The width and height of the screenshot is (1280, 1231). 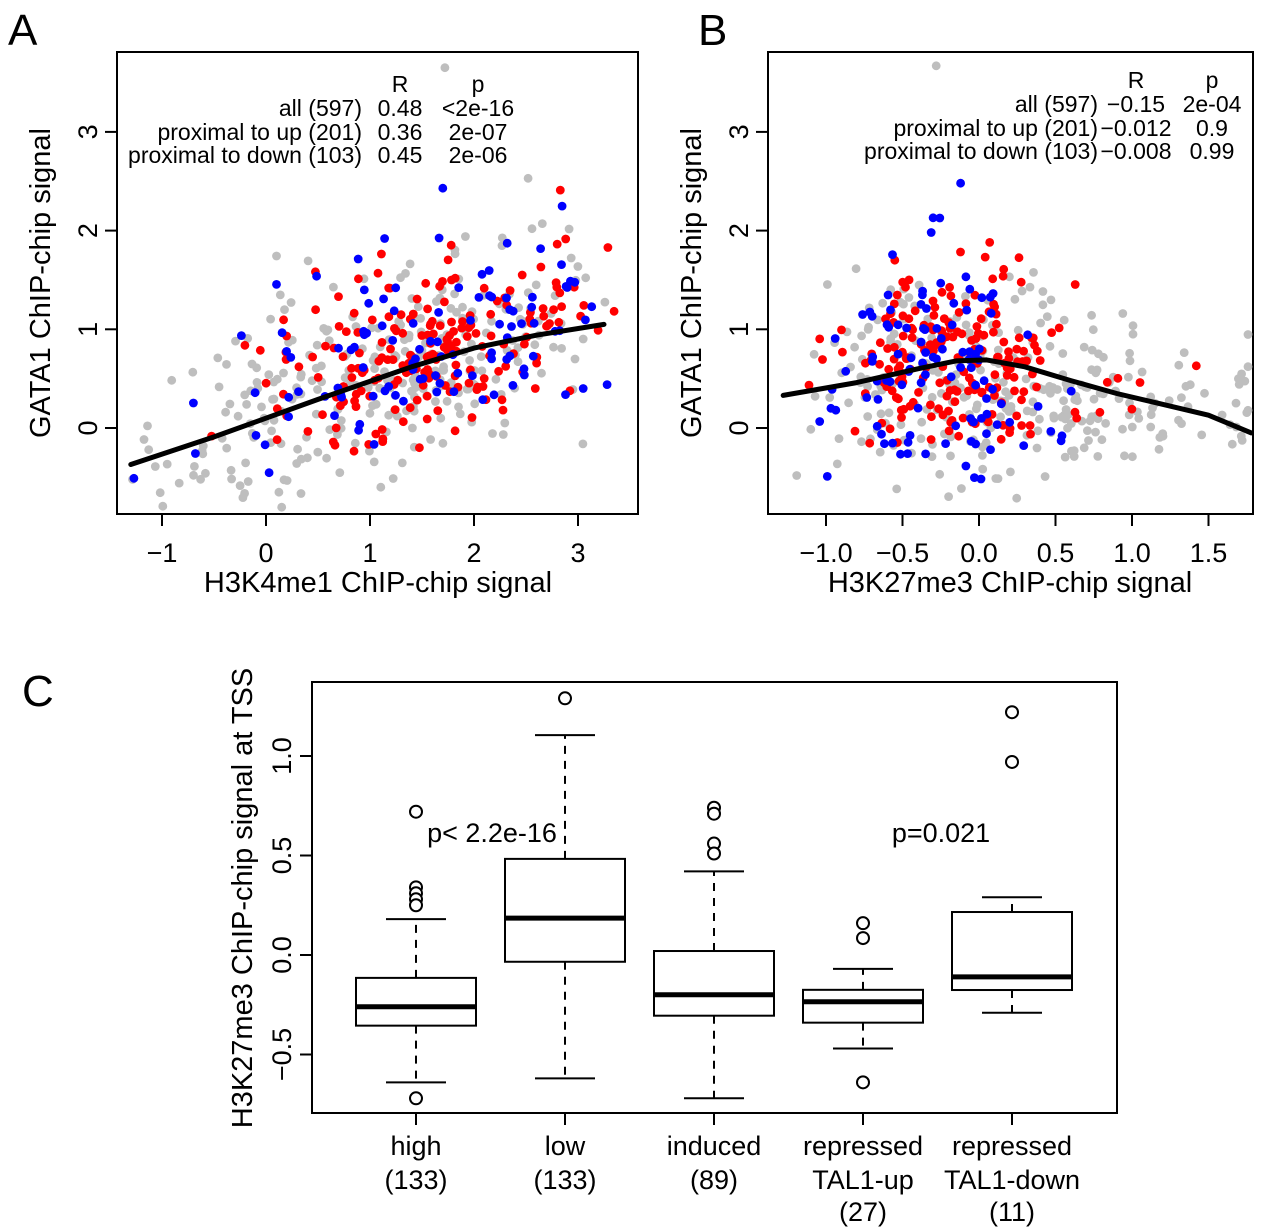 What do you see at coordinates (378, 583) in the screenshot?
I see `panel-a-xaxis-title: H3K4me1 ChIP-chip signal` at bounding box center [378, 583].